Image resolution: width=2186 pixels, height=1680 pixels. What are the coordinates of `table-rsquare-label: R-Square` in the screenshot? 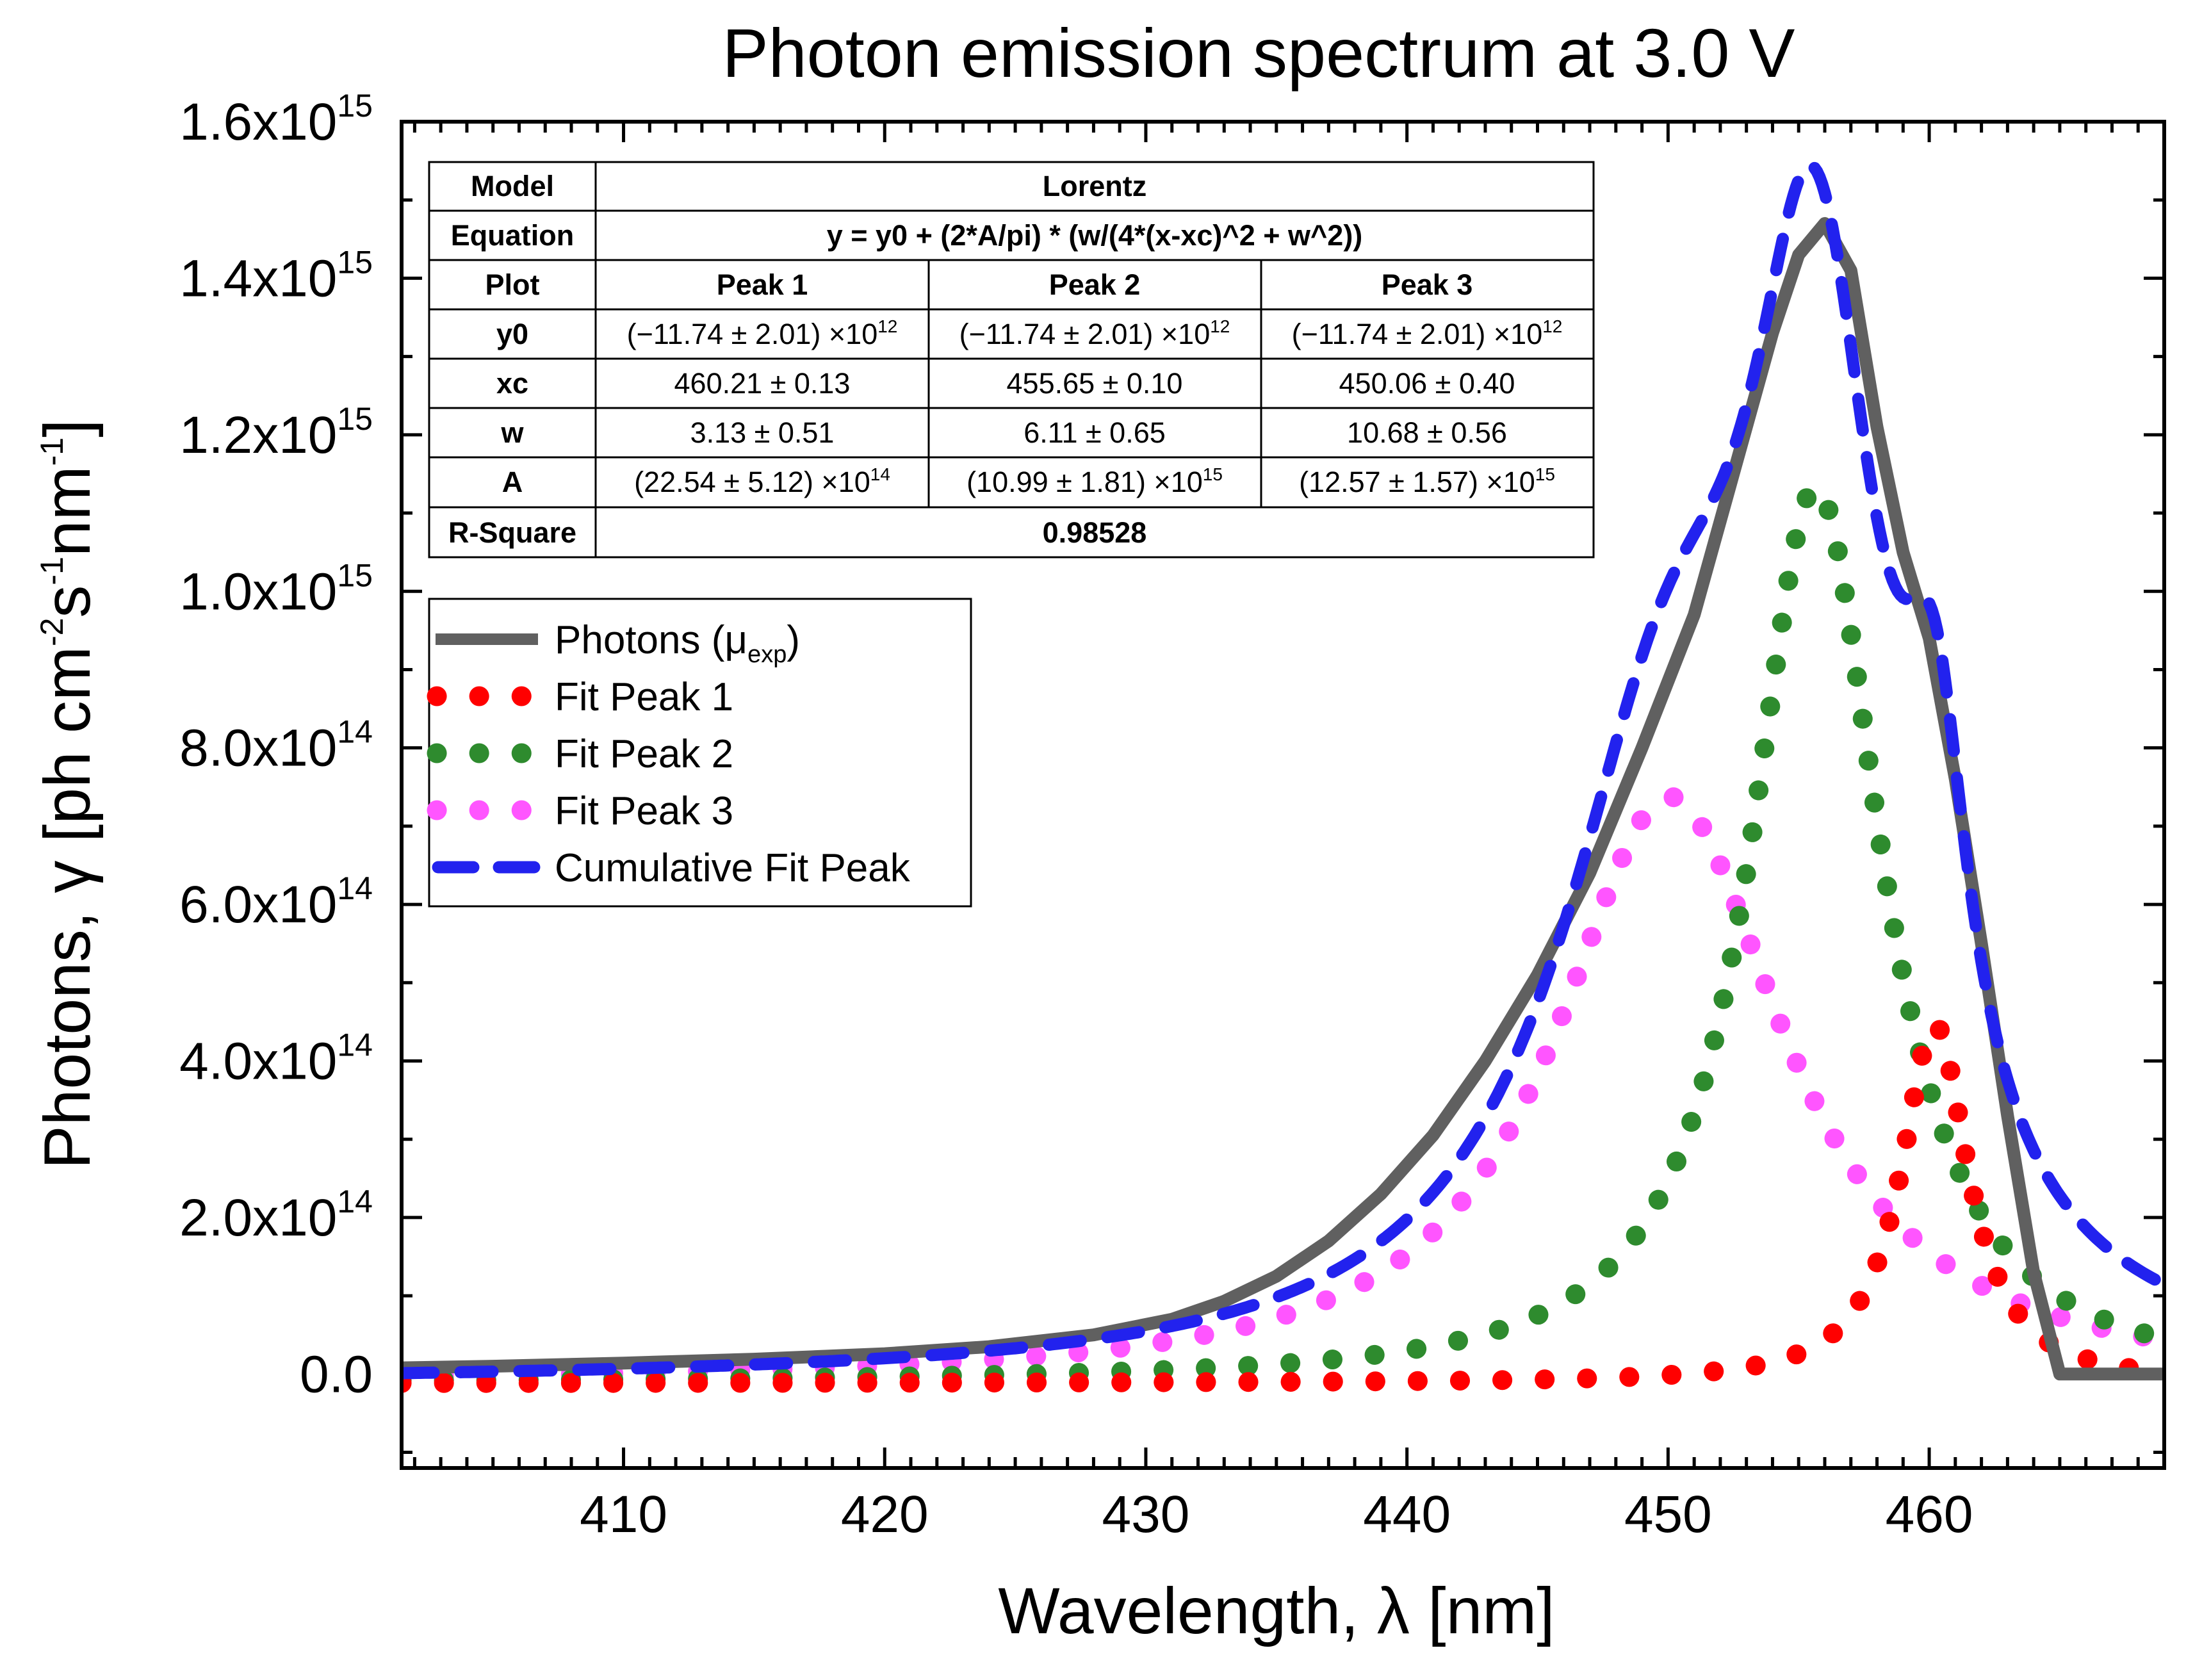 It's located at (512, 532).